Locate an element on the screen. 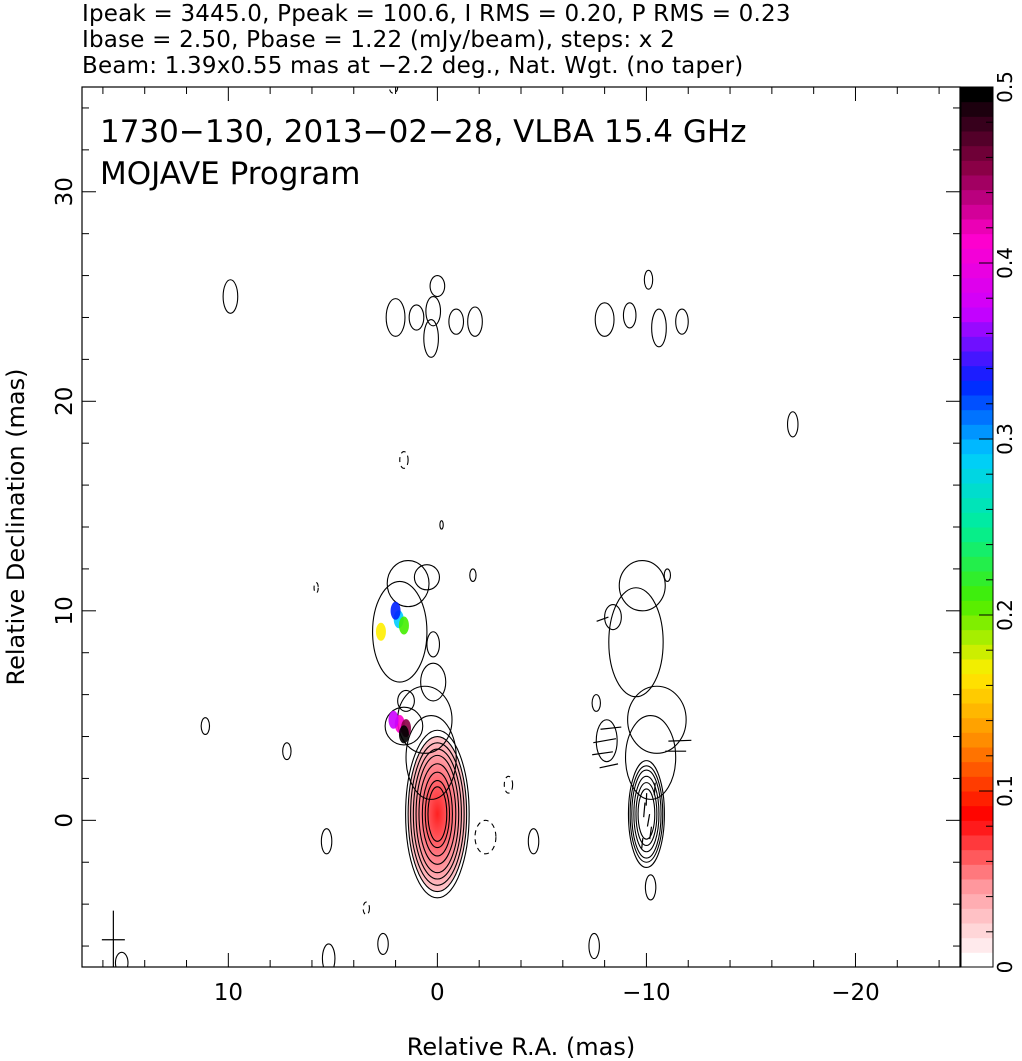  core-contour-right is located at coordinates (646, 814).